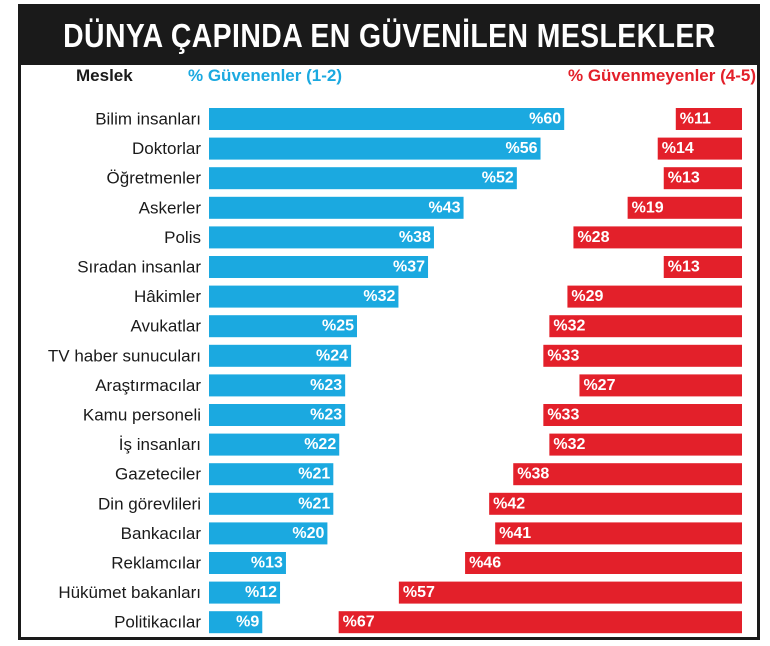 Image resolution: width=770 pixels, height=646 pixels. What do you see at coordinates (124, 355) in the screenshot?
I see `category-label: TV haber sunucuları` at bounding box center [124, 355].